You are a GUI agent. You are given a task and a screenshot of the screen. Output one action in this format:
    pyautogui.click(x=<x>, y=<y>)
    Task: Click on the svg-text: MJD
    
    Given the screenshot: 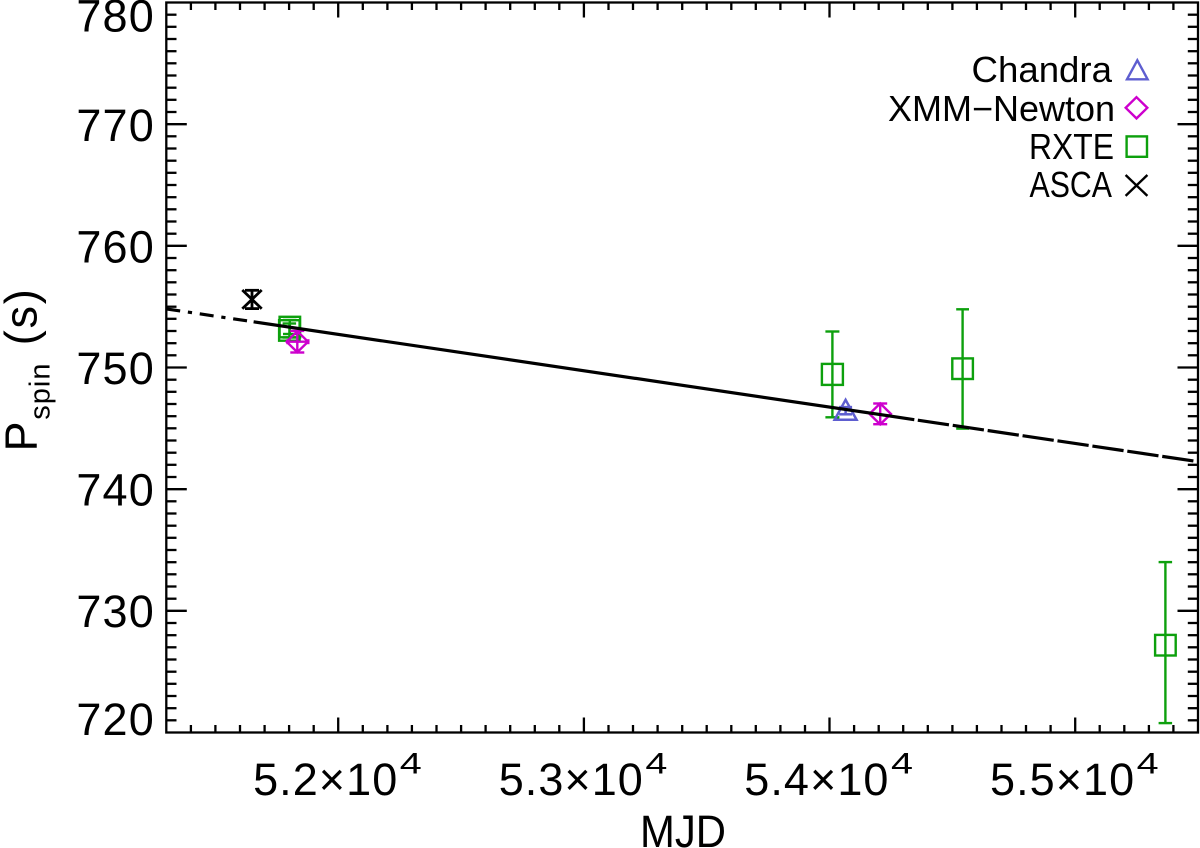 What is the action you would take?
    pyautogui.click(x=683, y=827)
    